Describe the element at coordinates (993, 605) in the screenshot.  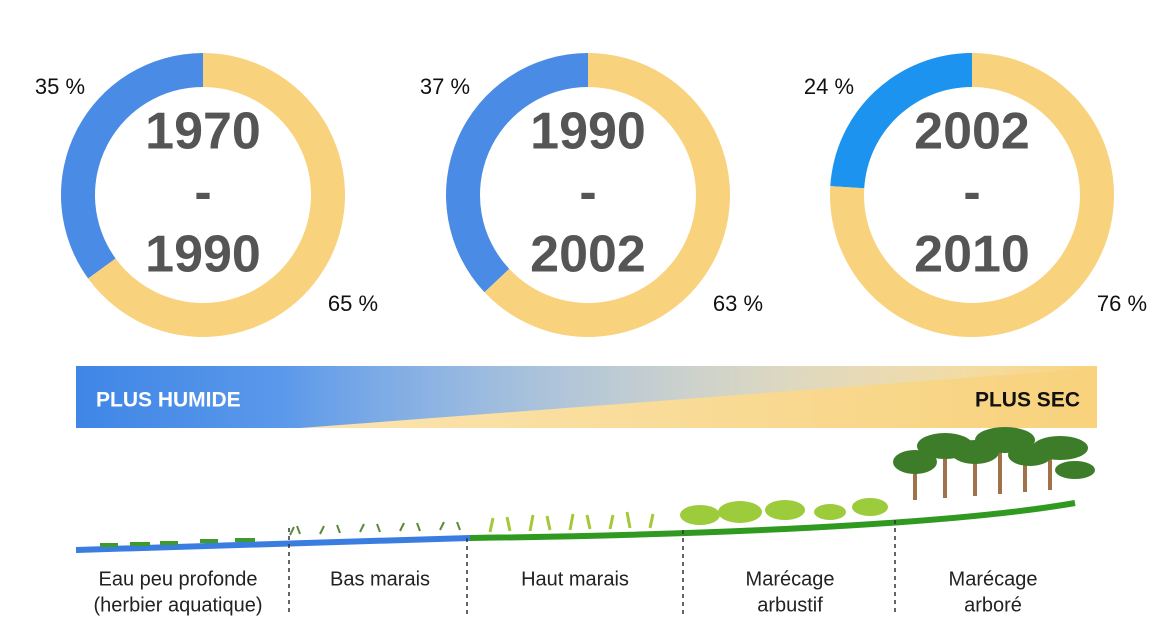
I see `zone-label: arboré` at that location.